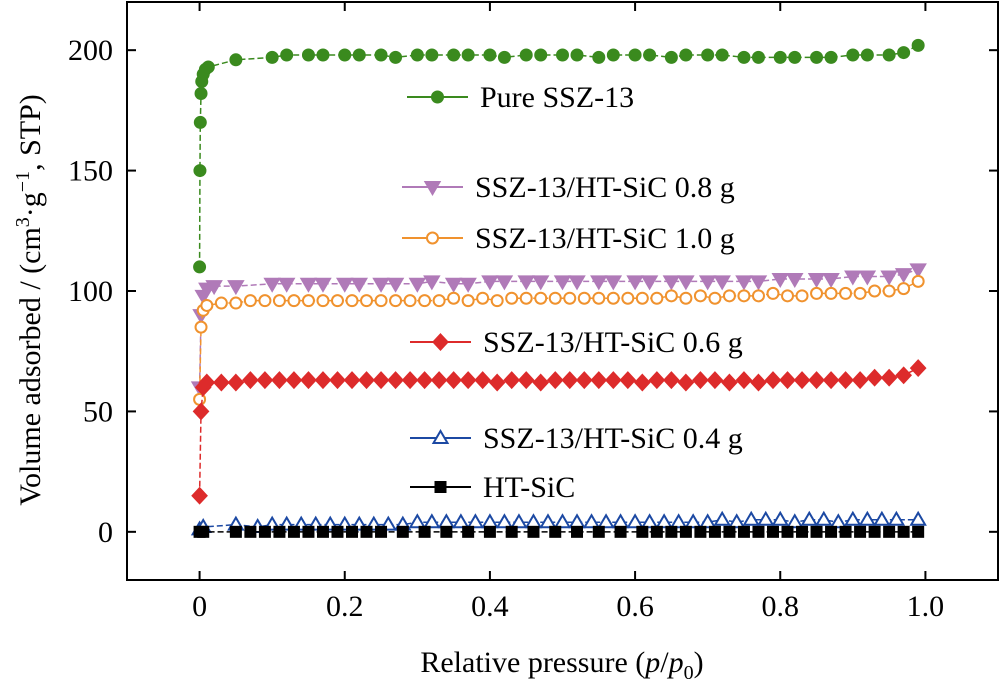 This screenshot has width=1000, height=685. I want to click on legend-label: SSZ-13/HT-SiC 0.4 g, so click(613, 438).